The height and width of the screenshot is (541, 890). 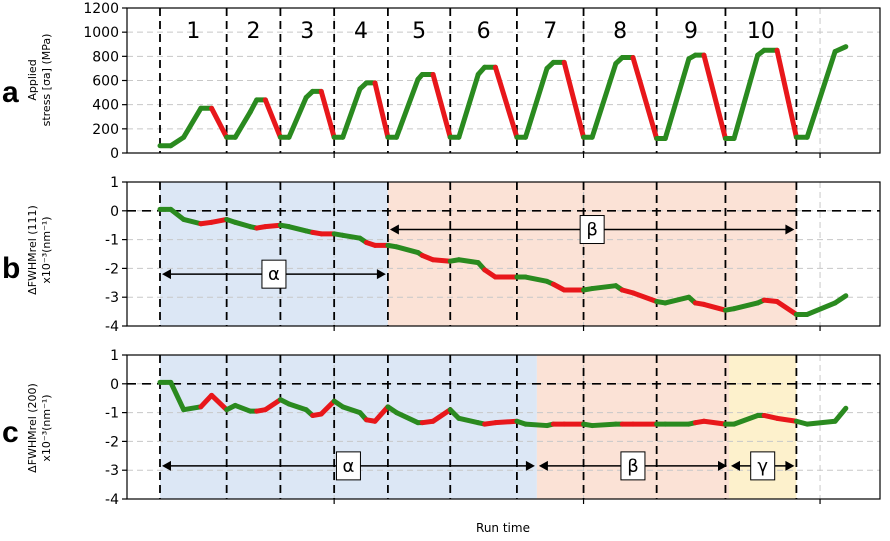 I want to click on ytick-label-a-2: 400, so click(x=105, y=106).